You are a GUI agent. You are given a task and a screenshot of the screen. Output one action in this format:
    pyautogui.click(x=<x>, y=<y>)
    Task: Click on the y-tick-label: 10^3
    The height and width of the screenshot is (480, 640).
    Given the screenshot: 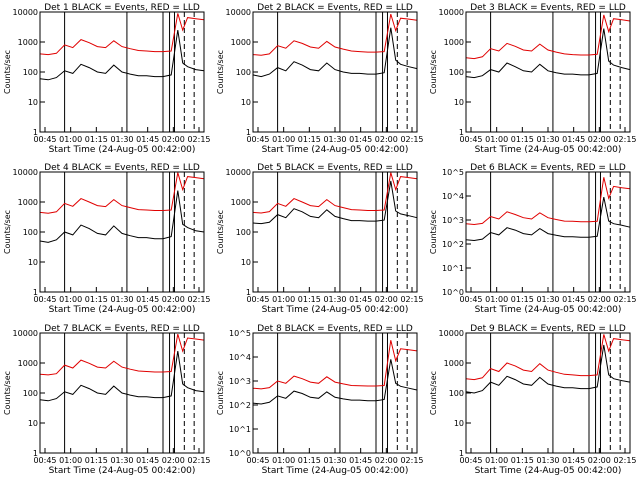 What is the action you would take?
    pyautogui.click(x=453, y=220)
    